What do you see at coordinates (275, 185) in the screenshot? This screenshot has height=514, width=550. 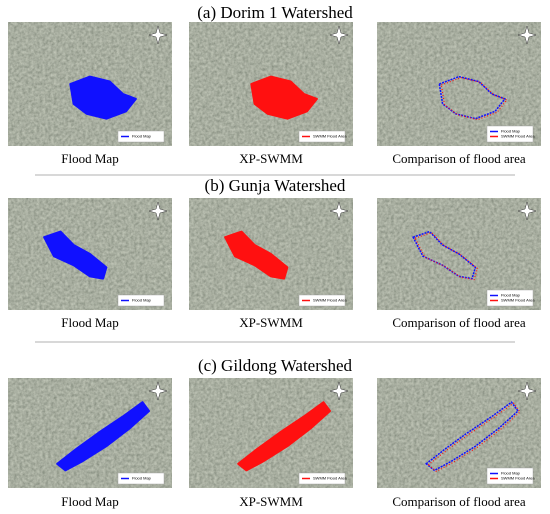 I see `section-title: (b) Gunja Watershed` at bounding box center [275, 185].